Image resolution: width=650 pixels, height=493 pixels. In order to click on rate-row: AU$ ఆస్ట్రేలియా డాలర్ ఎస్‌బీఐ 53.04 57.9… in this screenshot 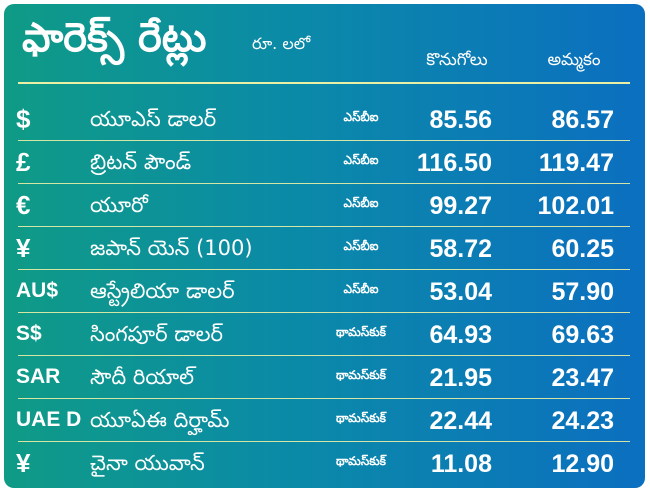, I will do `click(324, 291)`.